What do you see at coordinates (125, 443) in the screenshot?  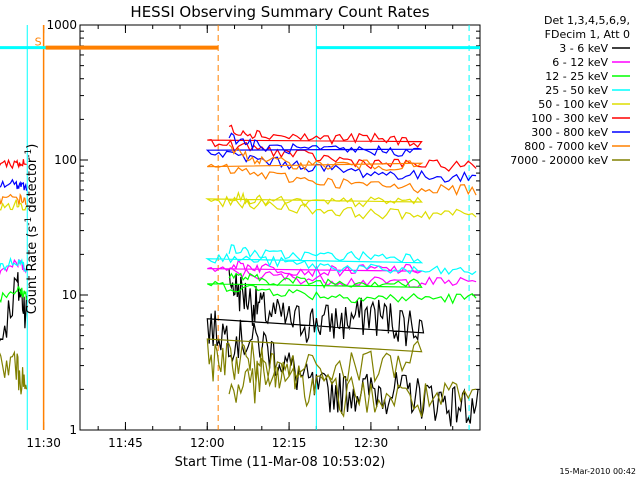 I see `x-tick-label: 11:45` at bounding box center [125, 443].